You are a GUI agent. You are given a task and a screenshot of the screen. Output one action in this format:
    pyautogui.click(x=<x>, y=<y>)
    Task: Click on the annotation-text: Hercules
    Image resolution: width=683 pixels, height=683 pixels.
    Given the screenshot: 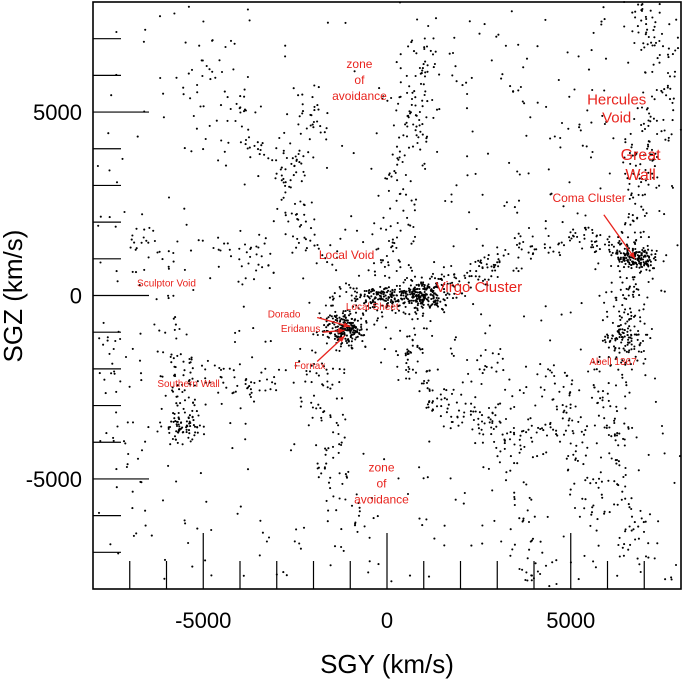 What is the action you would take?
    pyautogui.click(x=616, y=100)
    